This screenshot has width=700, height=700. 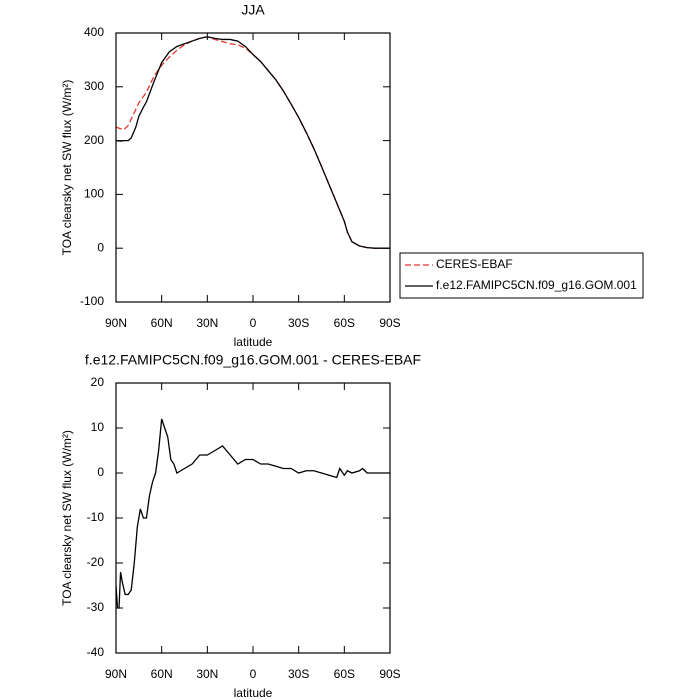 I want to click on legend-label: f.e12.FAMIPC5CN.f09_g16.GOM.001, so click(x=536, y=285).